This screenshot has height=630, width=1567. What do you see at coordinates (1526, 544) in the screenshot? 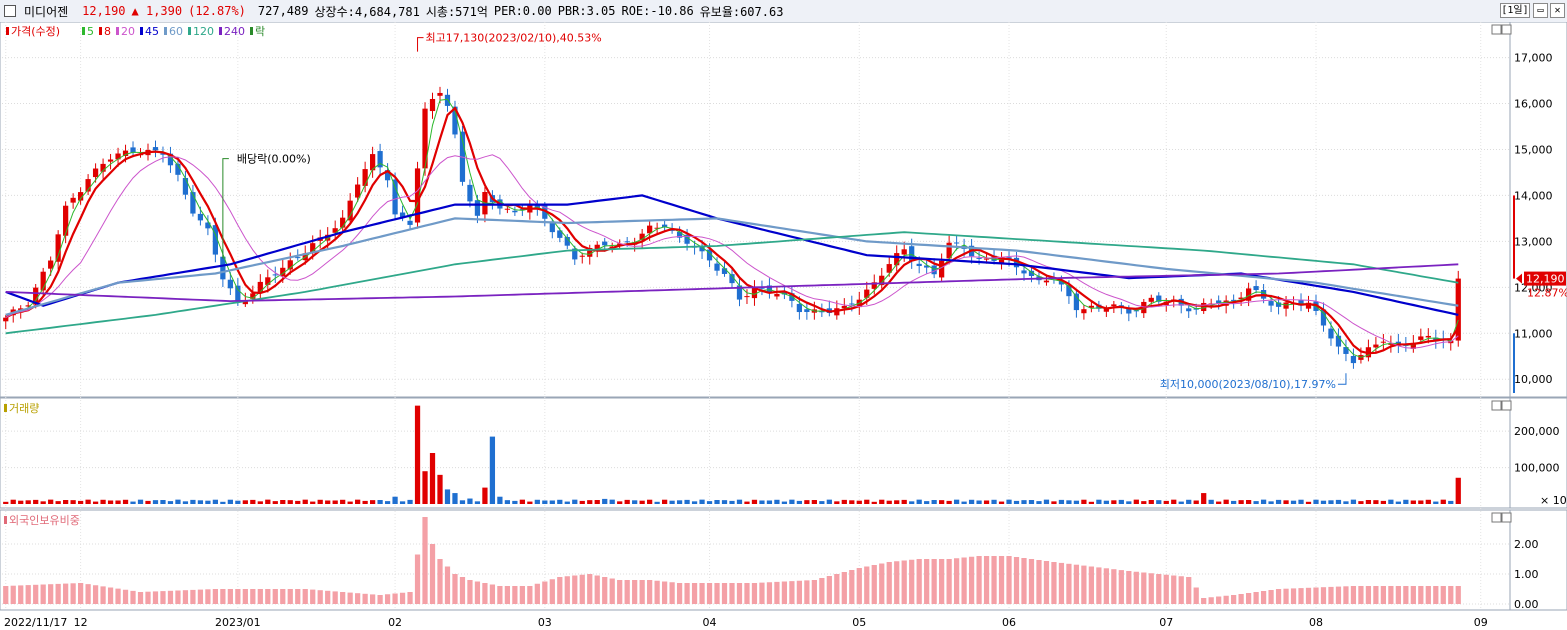
I see `foreign-tick-label: 2.00` at bounding box center [1526, 544].